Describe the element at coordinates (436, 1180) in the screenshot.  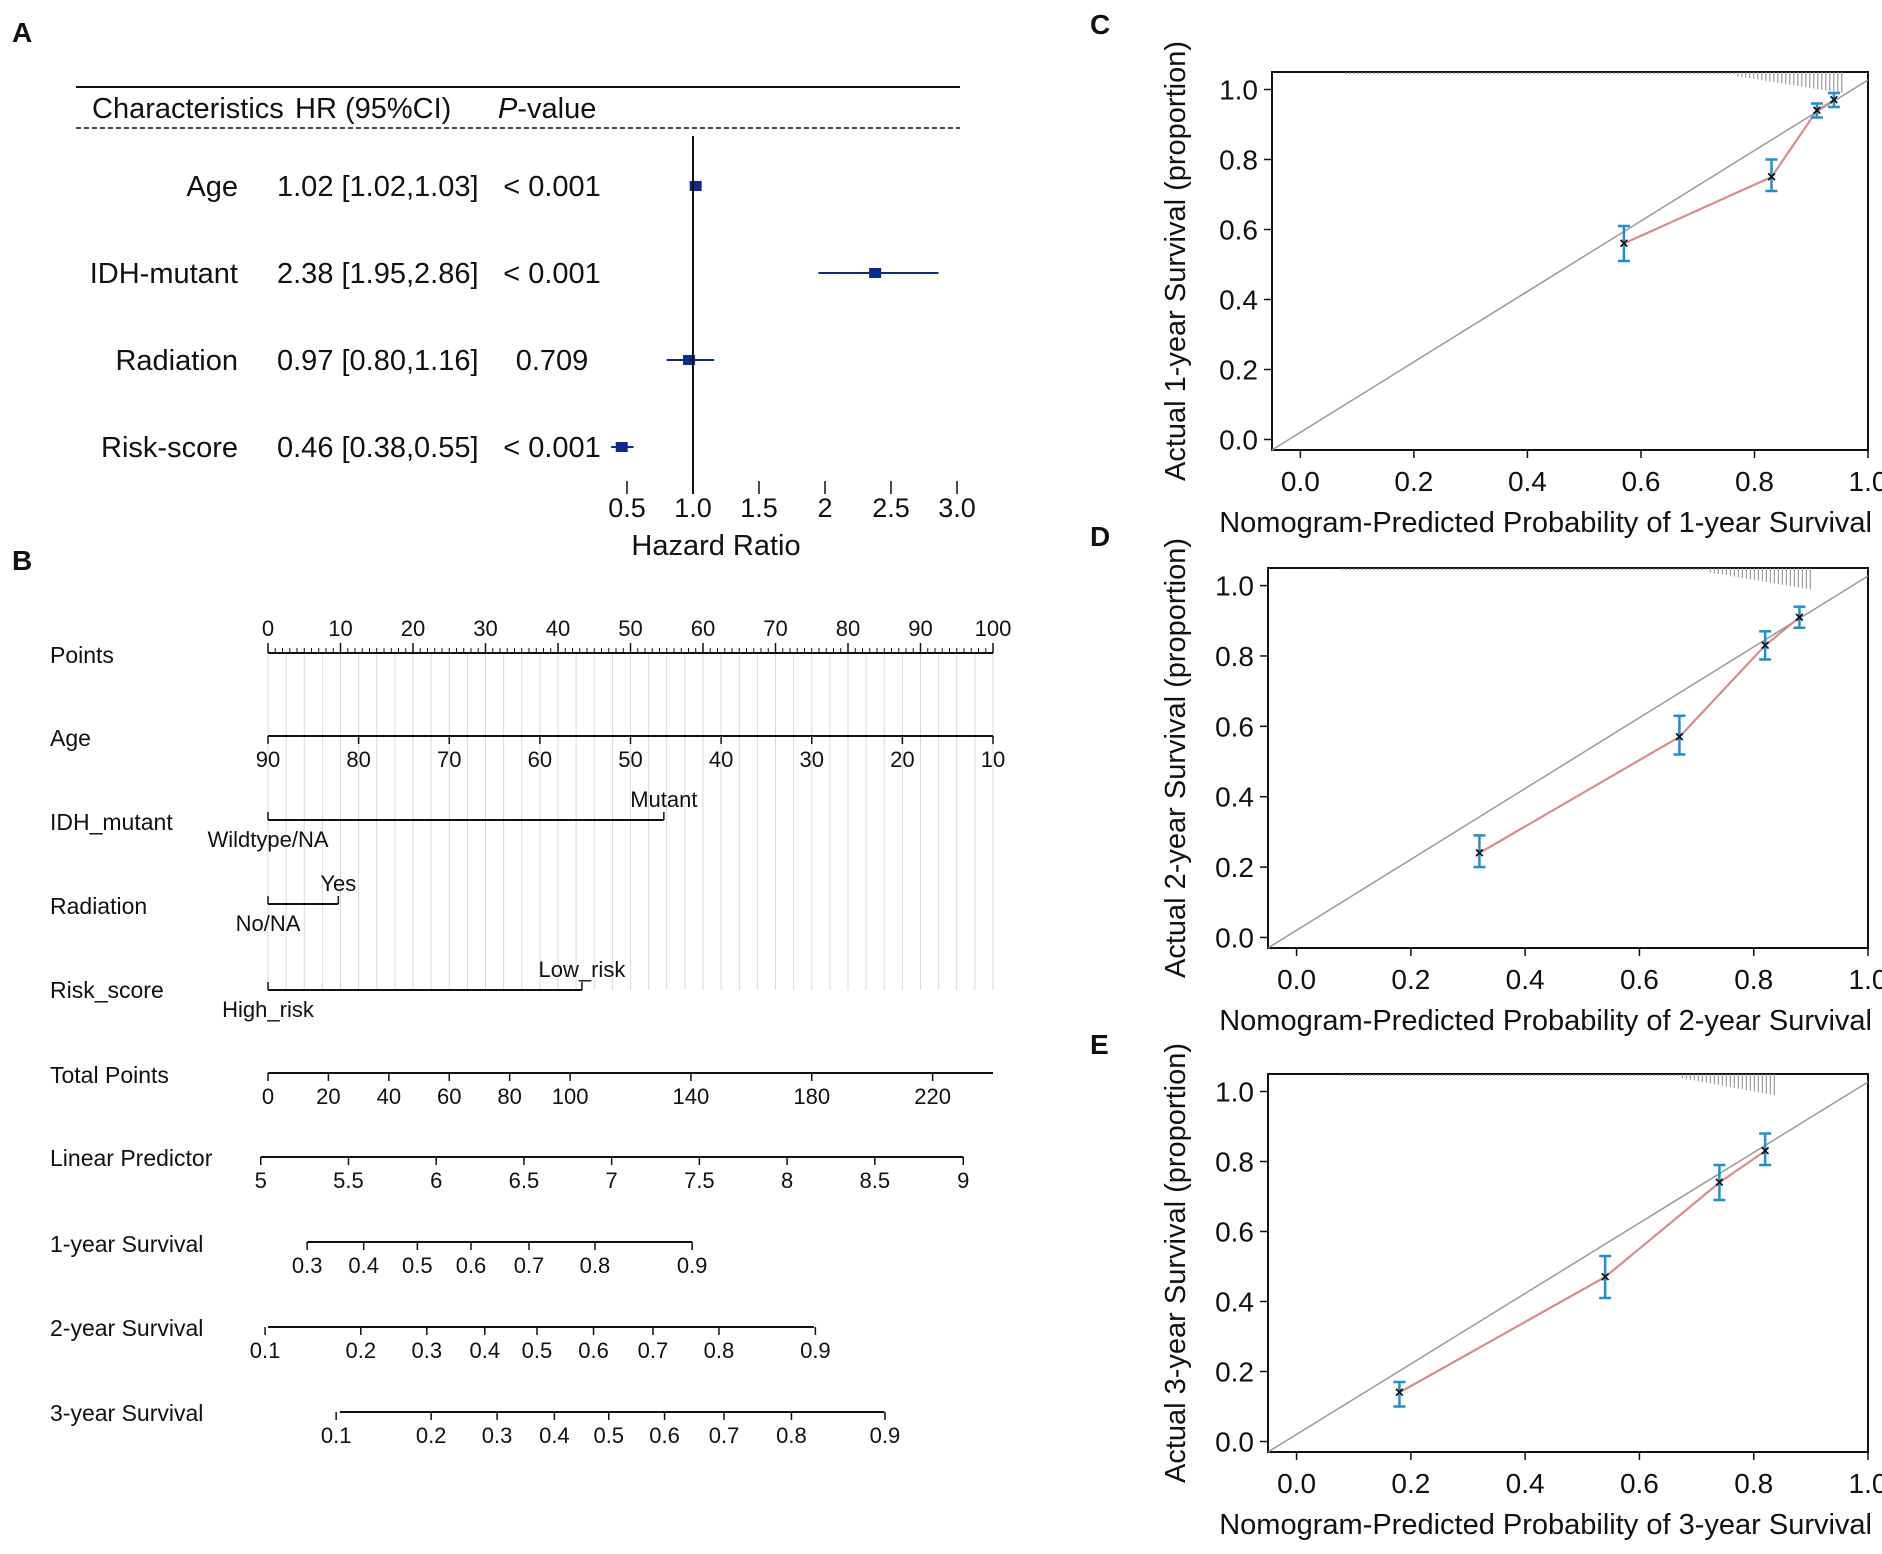
I see `nomogram-scale-tick-label: 6` at that location.